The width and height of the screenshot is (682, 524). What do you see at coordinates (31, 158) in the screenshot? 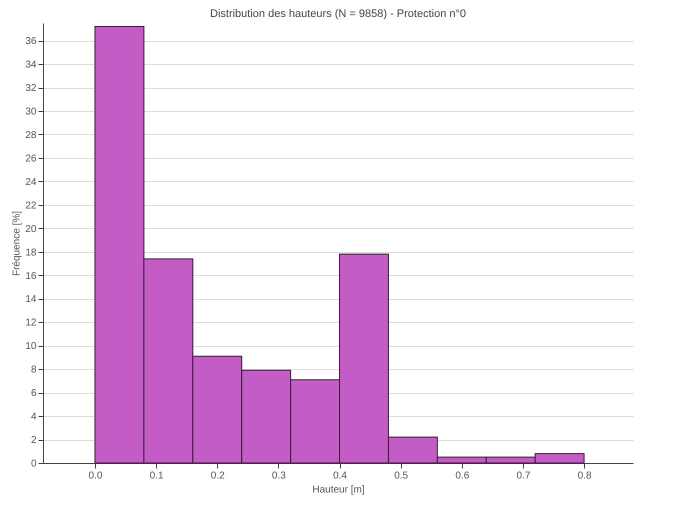
I see `y-tick-label: 26` at bounding box center [31, 158].